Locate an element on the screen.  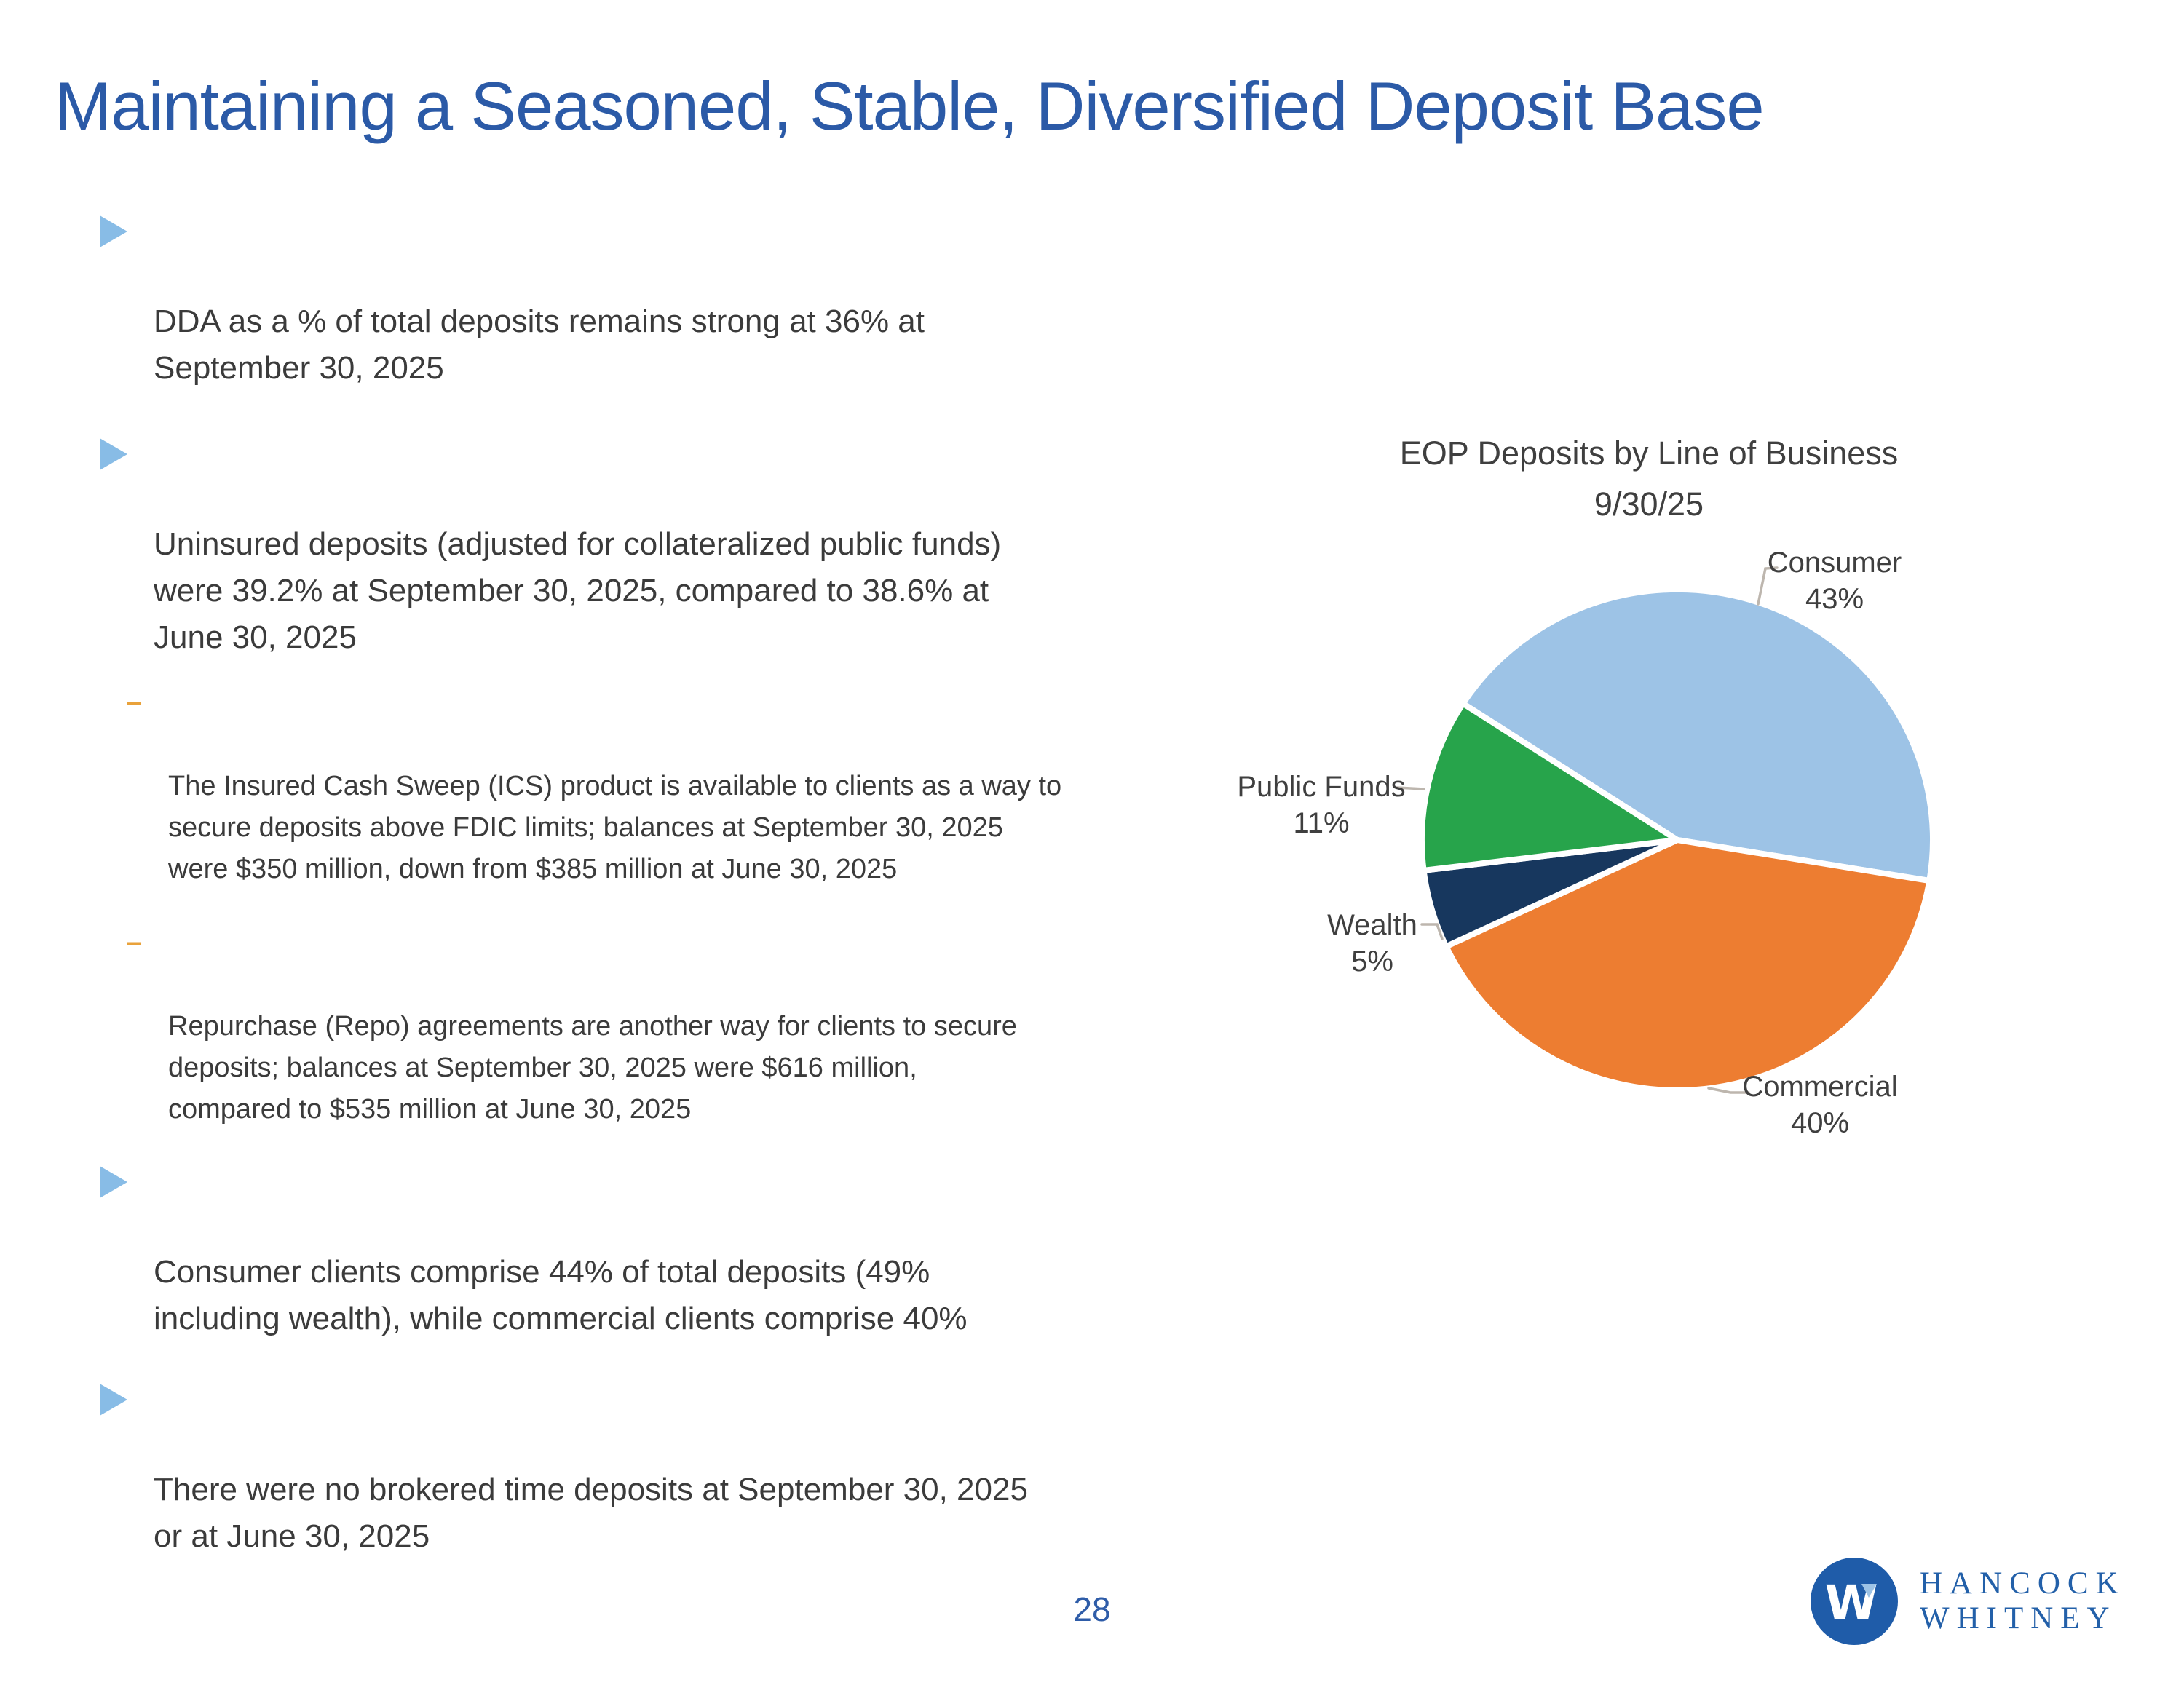
pie-label-wealth: Wealth 5% is located at coordinates (1372, 943).